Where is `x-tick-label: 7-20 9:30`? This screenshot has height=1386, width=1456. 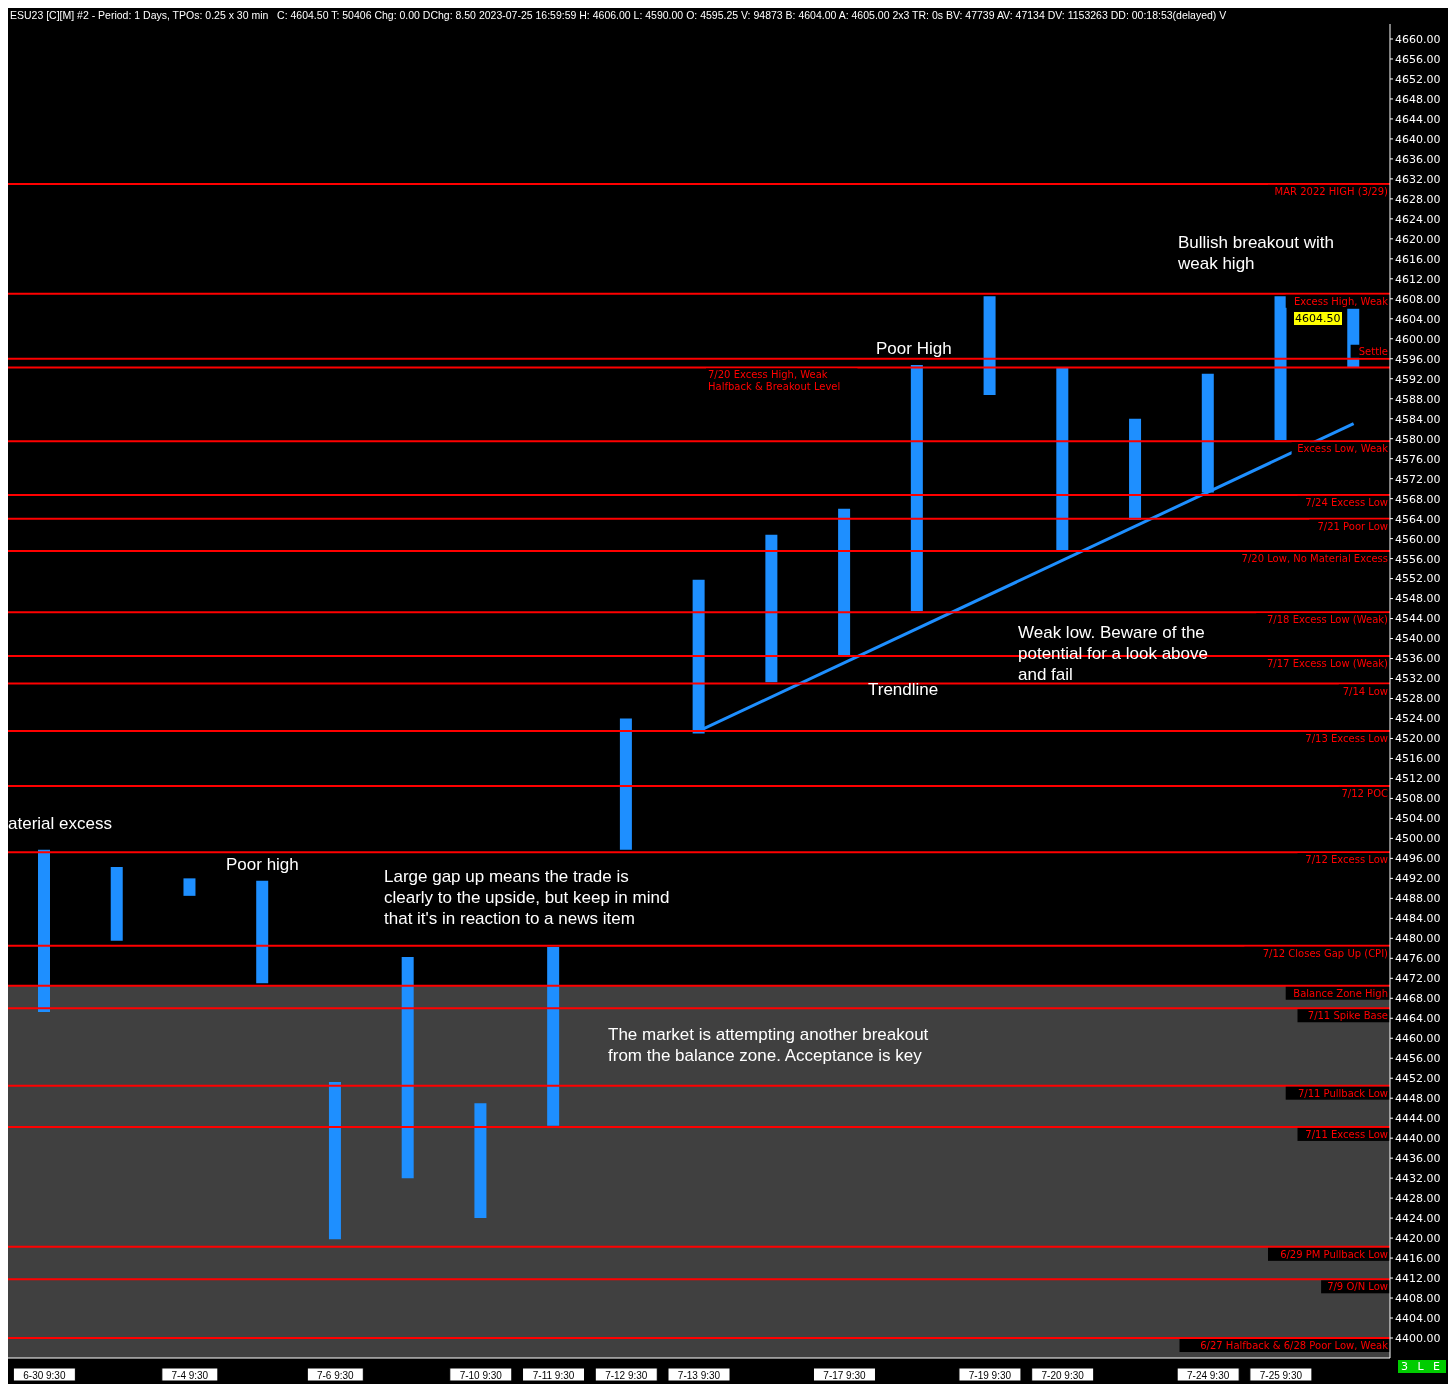 x-tick-label: 7-20 9:30 is located at coordinates (1063, 1375).